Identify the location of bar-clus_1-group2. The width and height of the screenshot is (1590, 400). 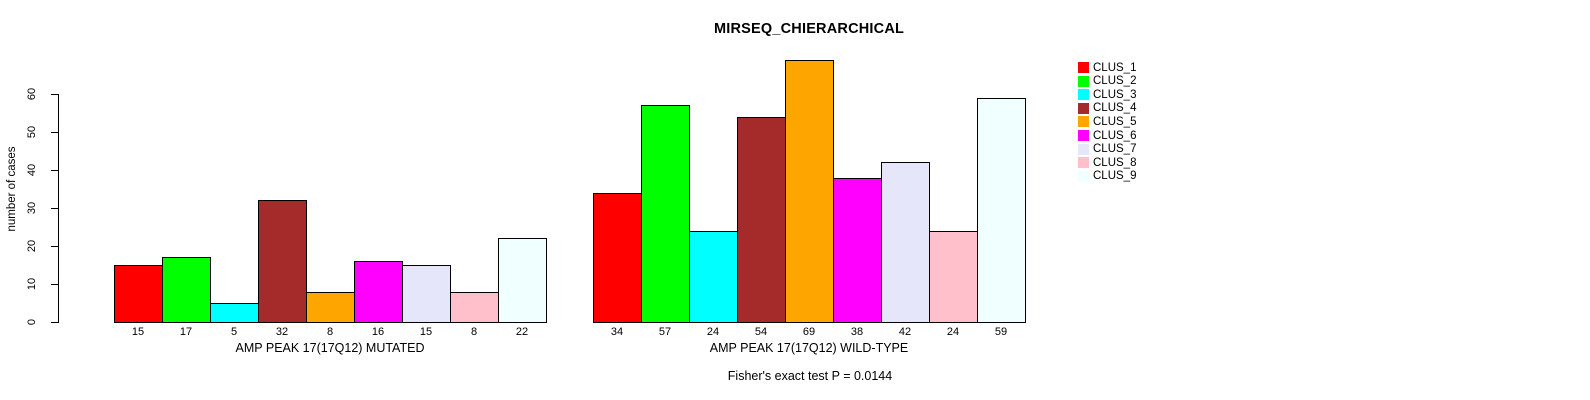
(617, 258).